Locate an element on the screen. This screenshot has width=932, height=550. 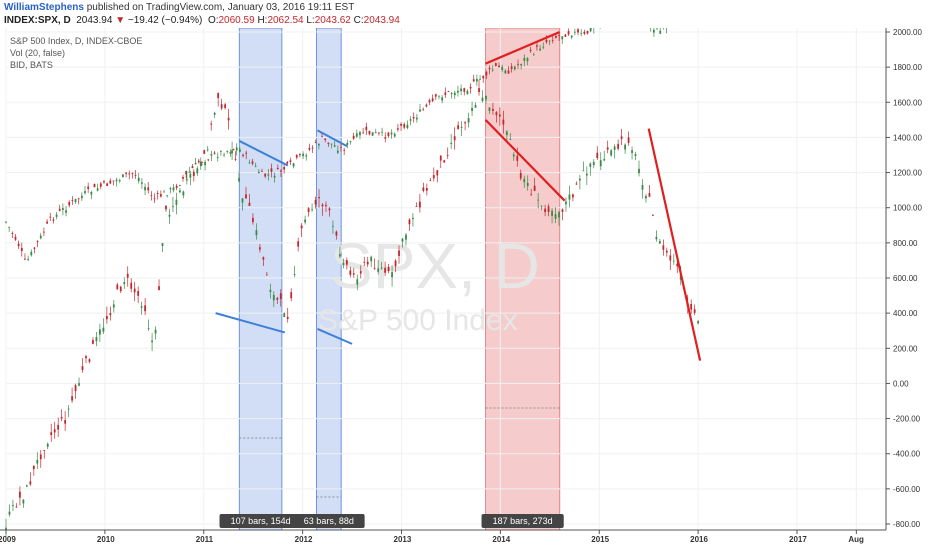
author-link: WilliamStephens is located at coordinates (44, 7).